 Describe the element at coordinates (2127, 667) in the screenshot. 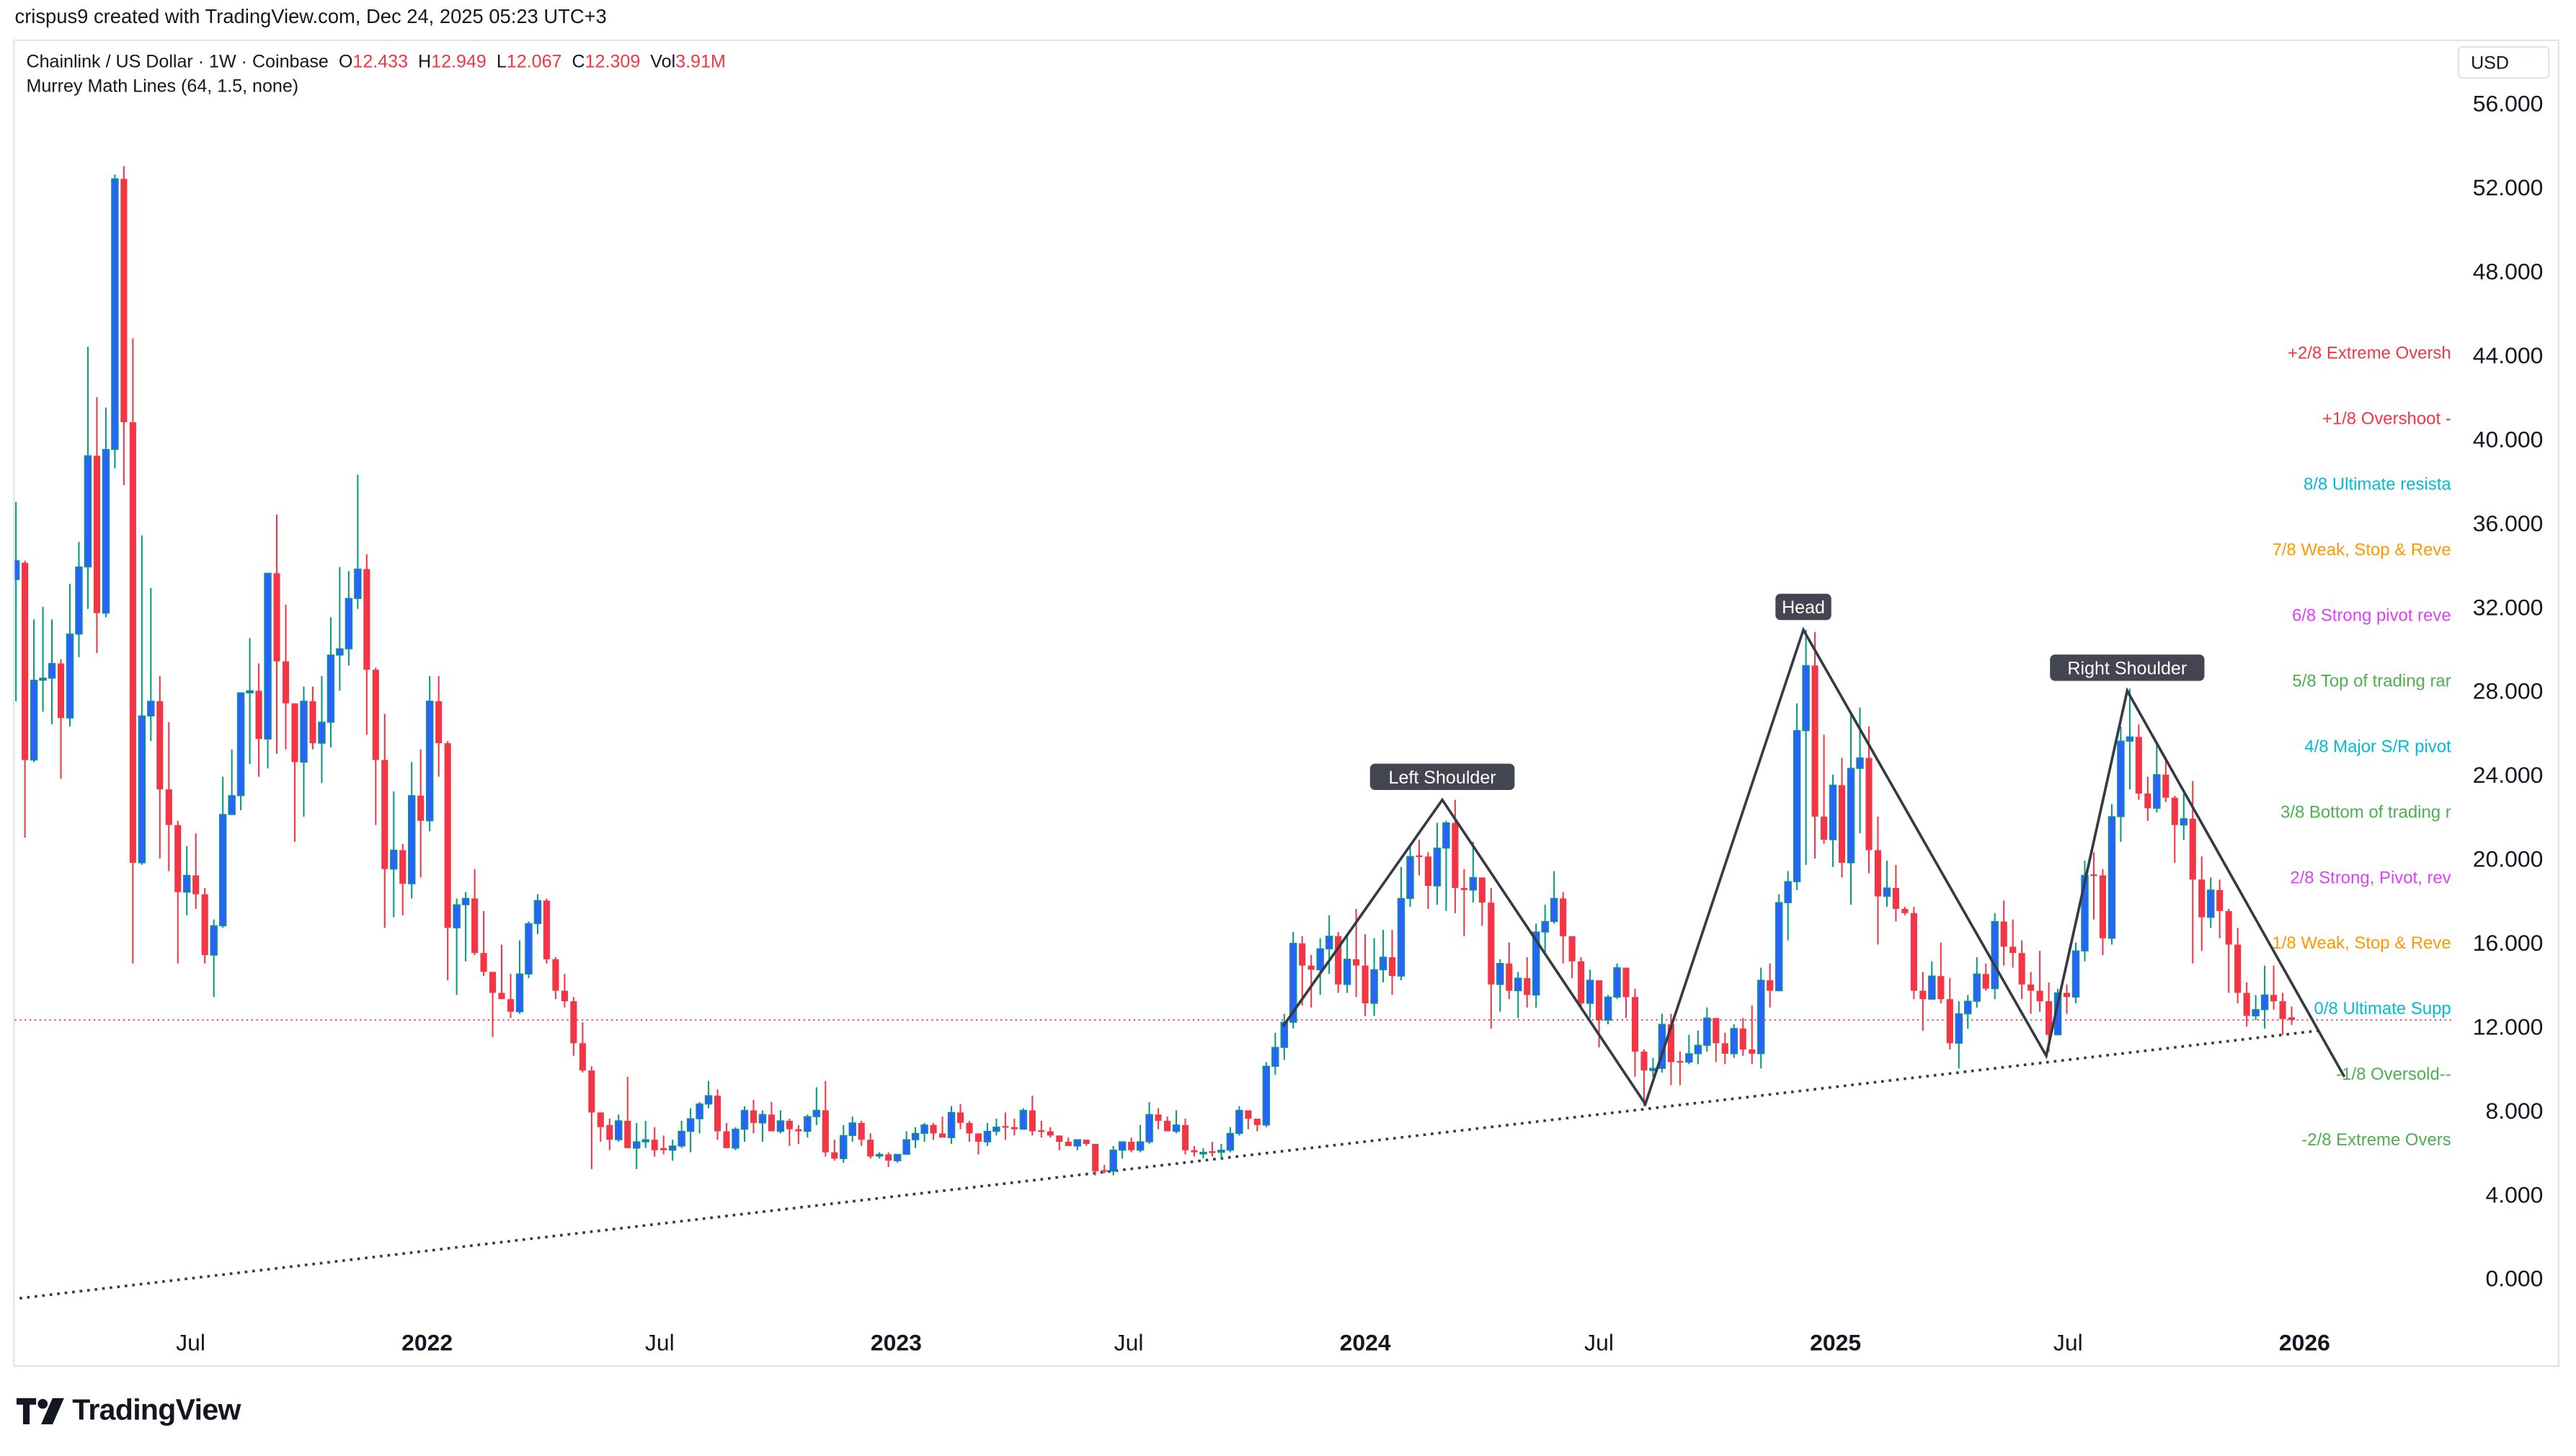

I see `pattern-label: Right Shoulder` at that location.